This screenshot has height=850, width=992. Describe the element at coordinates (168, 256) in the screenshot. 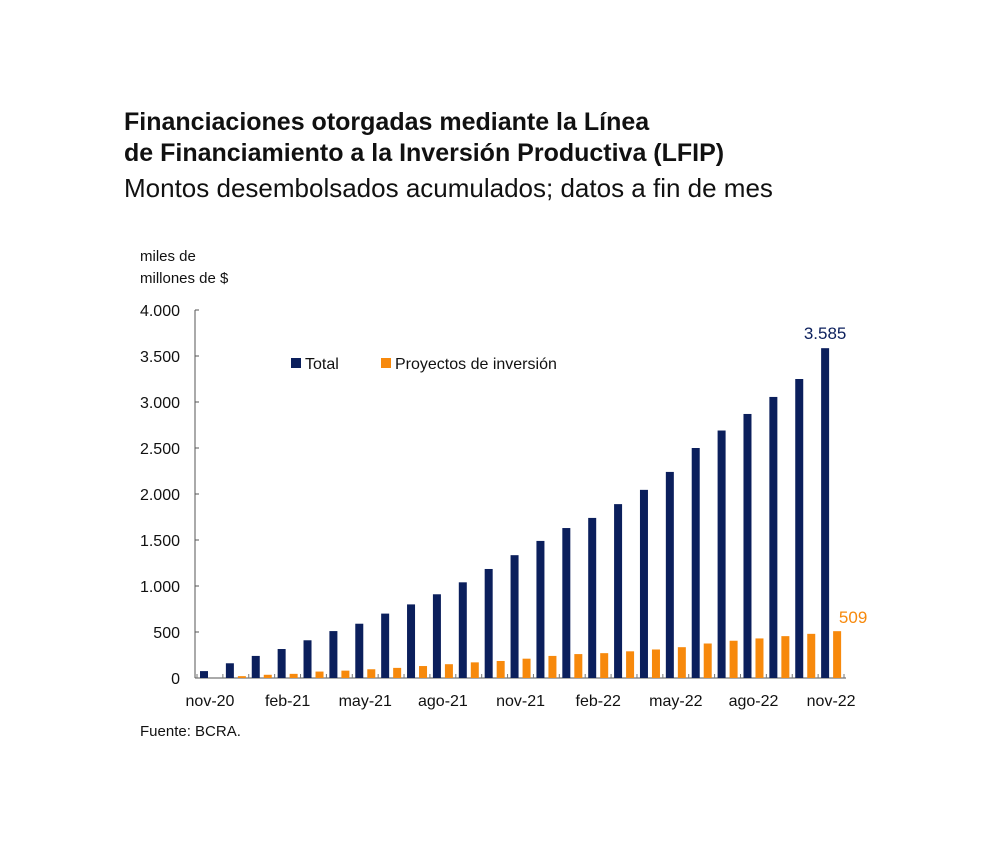

I see `y-axis-label-1: miles de` at that location.